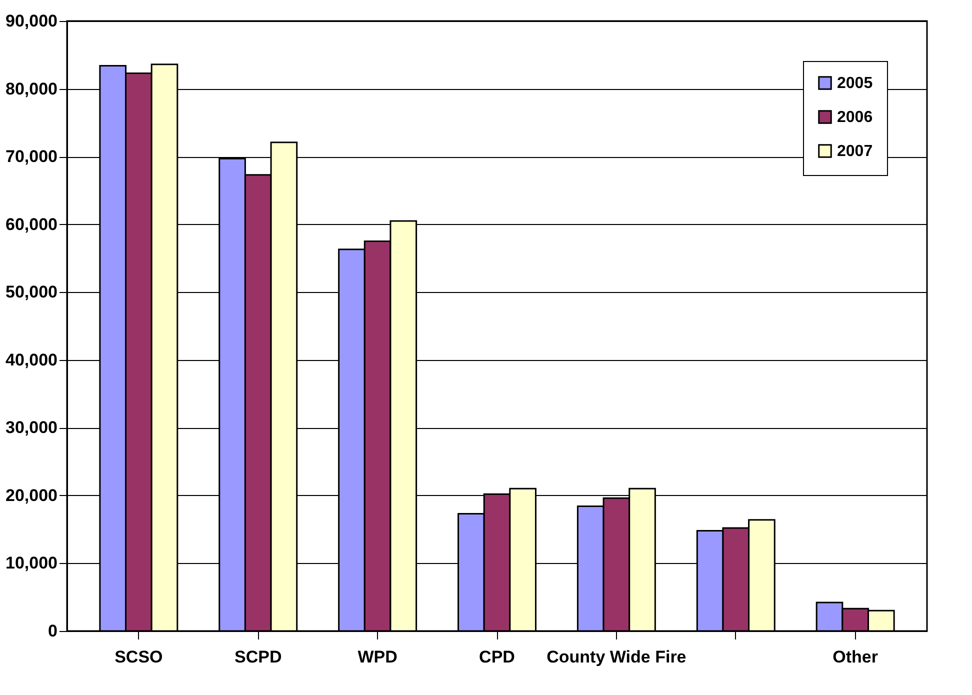 The image size is (972, 695). What do you see at coordinates (32, 428) in the screenshot?
I see `y-tick-label: 30,000` at bounding box center [32, 428].